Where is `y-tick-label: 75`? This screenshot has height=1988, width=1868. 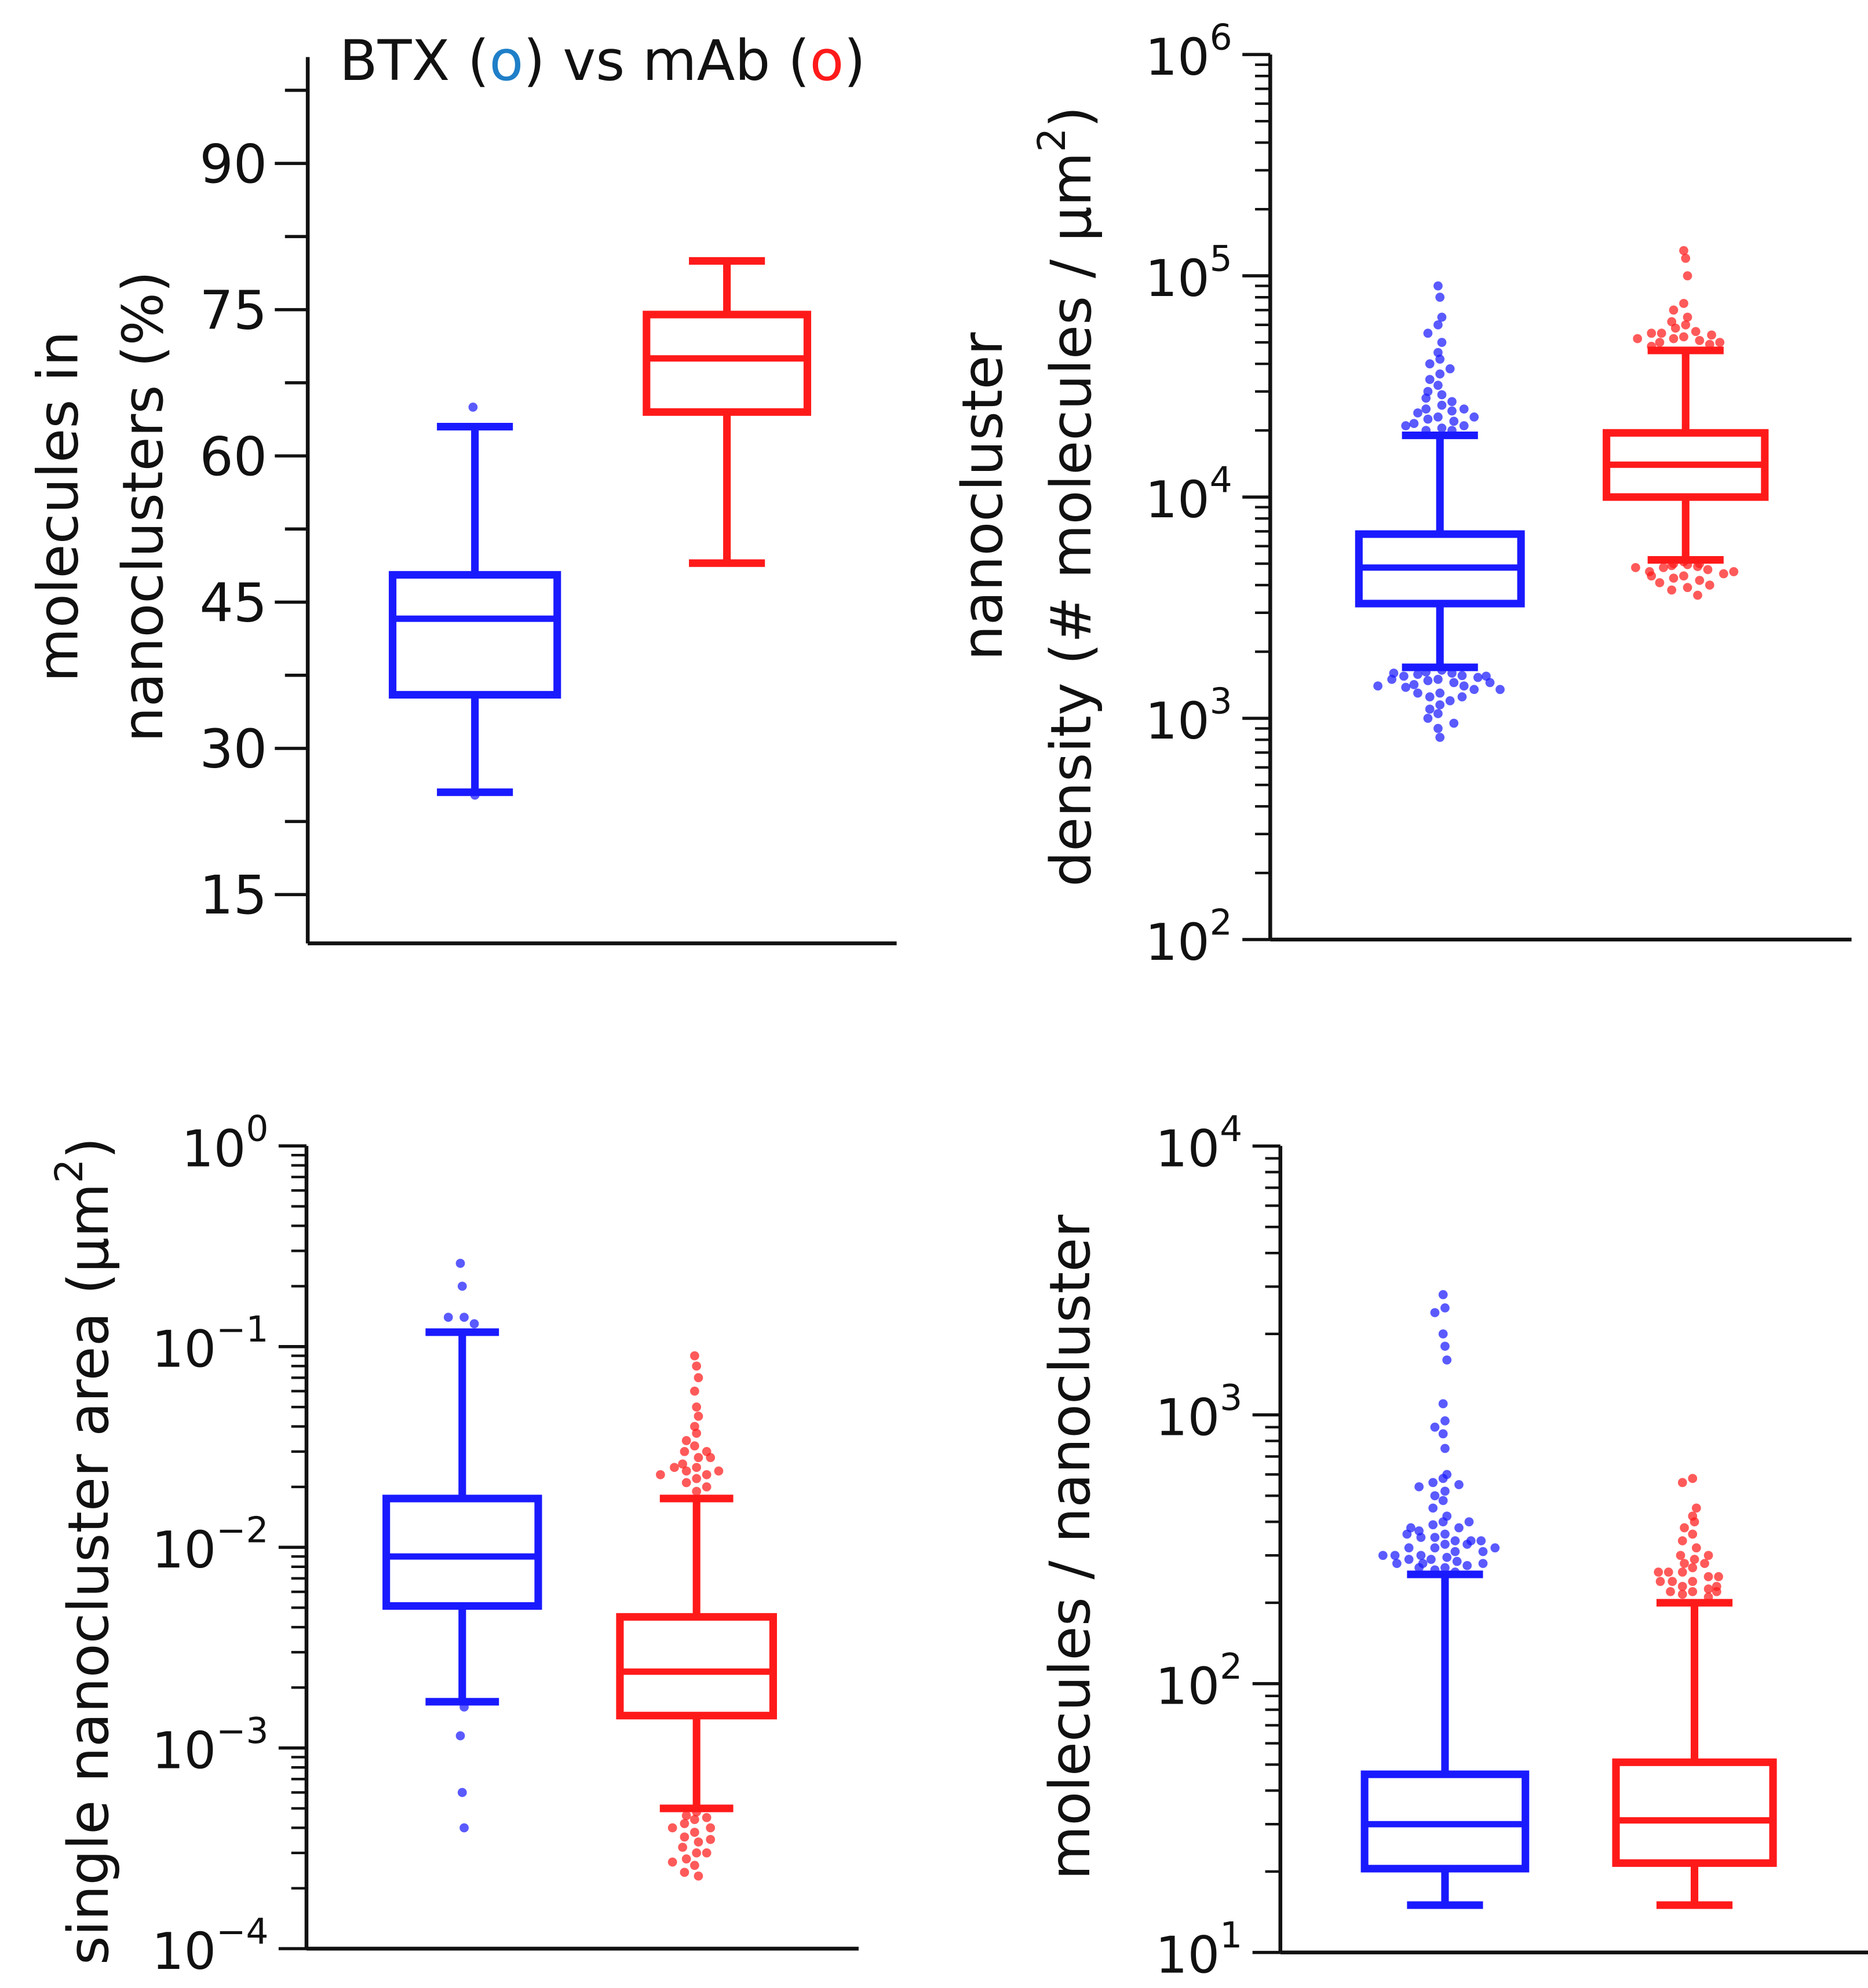
y-tick-label: 75 is located at coordinates (233, 310).